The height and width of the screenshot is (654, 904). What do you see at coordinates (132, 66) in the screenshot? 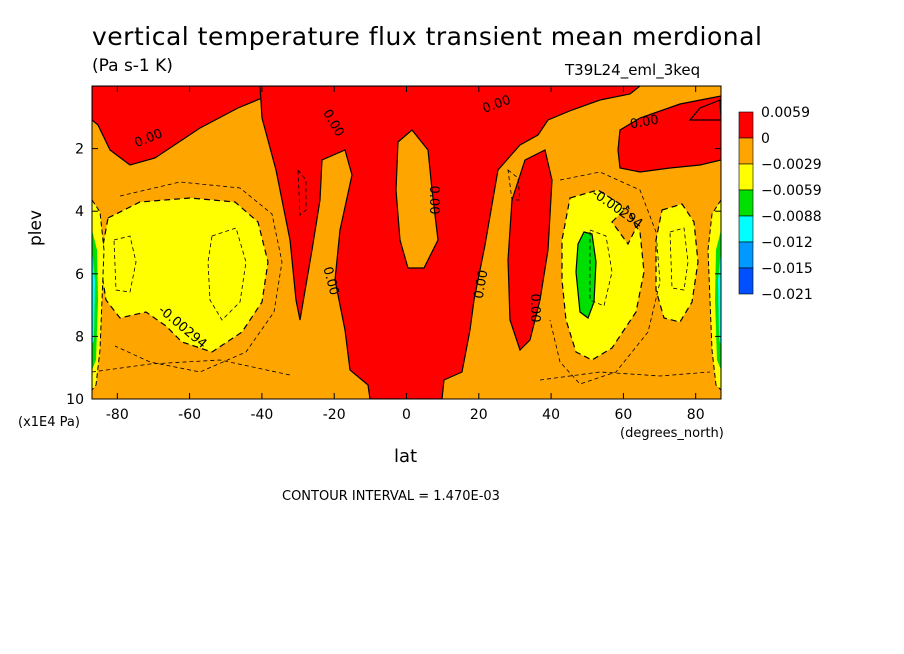
I see `chart-units: (Pa s-1 K)` at bounding box center [132, 66].